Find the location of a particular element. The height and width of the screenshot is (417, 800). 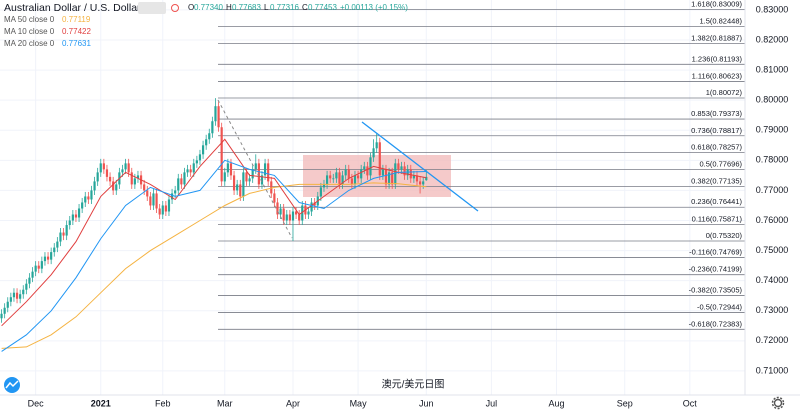

fib-level-label: -0.618(0.72383) is located at coordinates (716, 323).